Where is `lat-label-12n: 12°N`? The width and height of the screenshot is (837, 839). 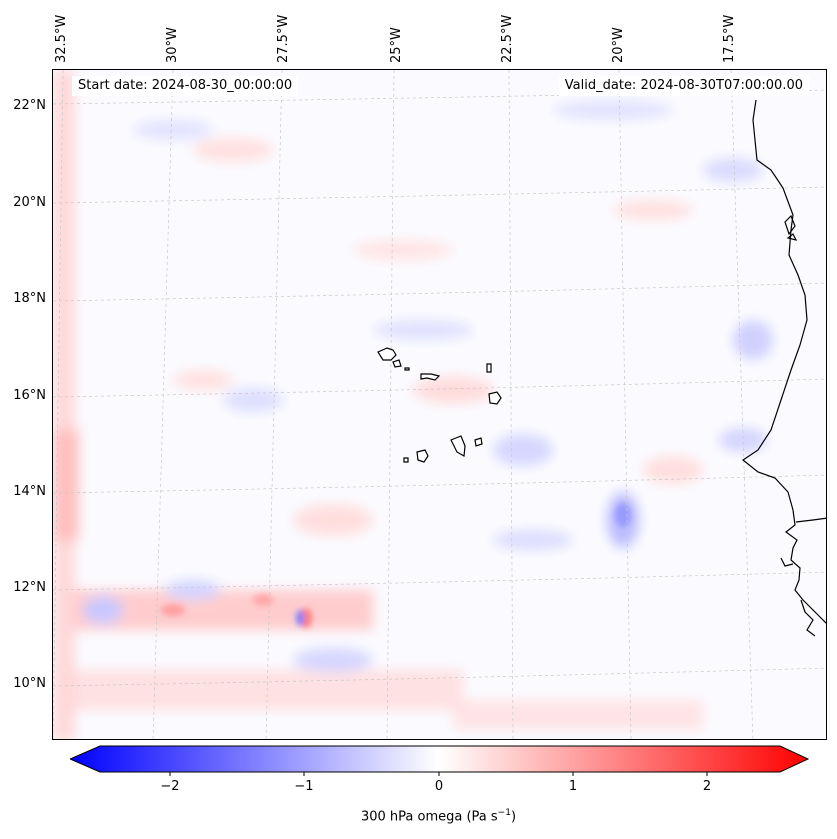 lat-label-12n: 12°N is located at coordinates (29, 587).